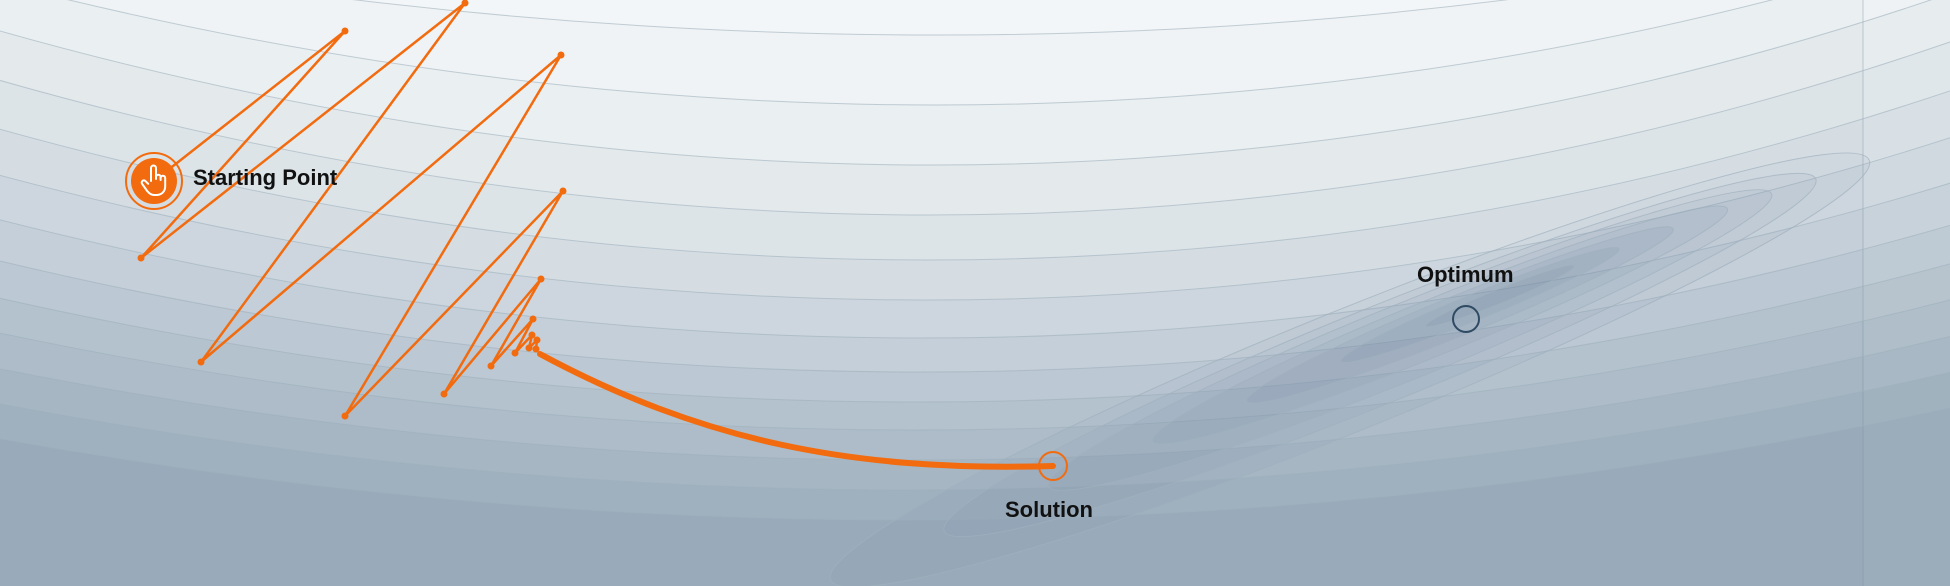  I want to click on starting-point-label: Starting Point, so click(265, 177).